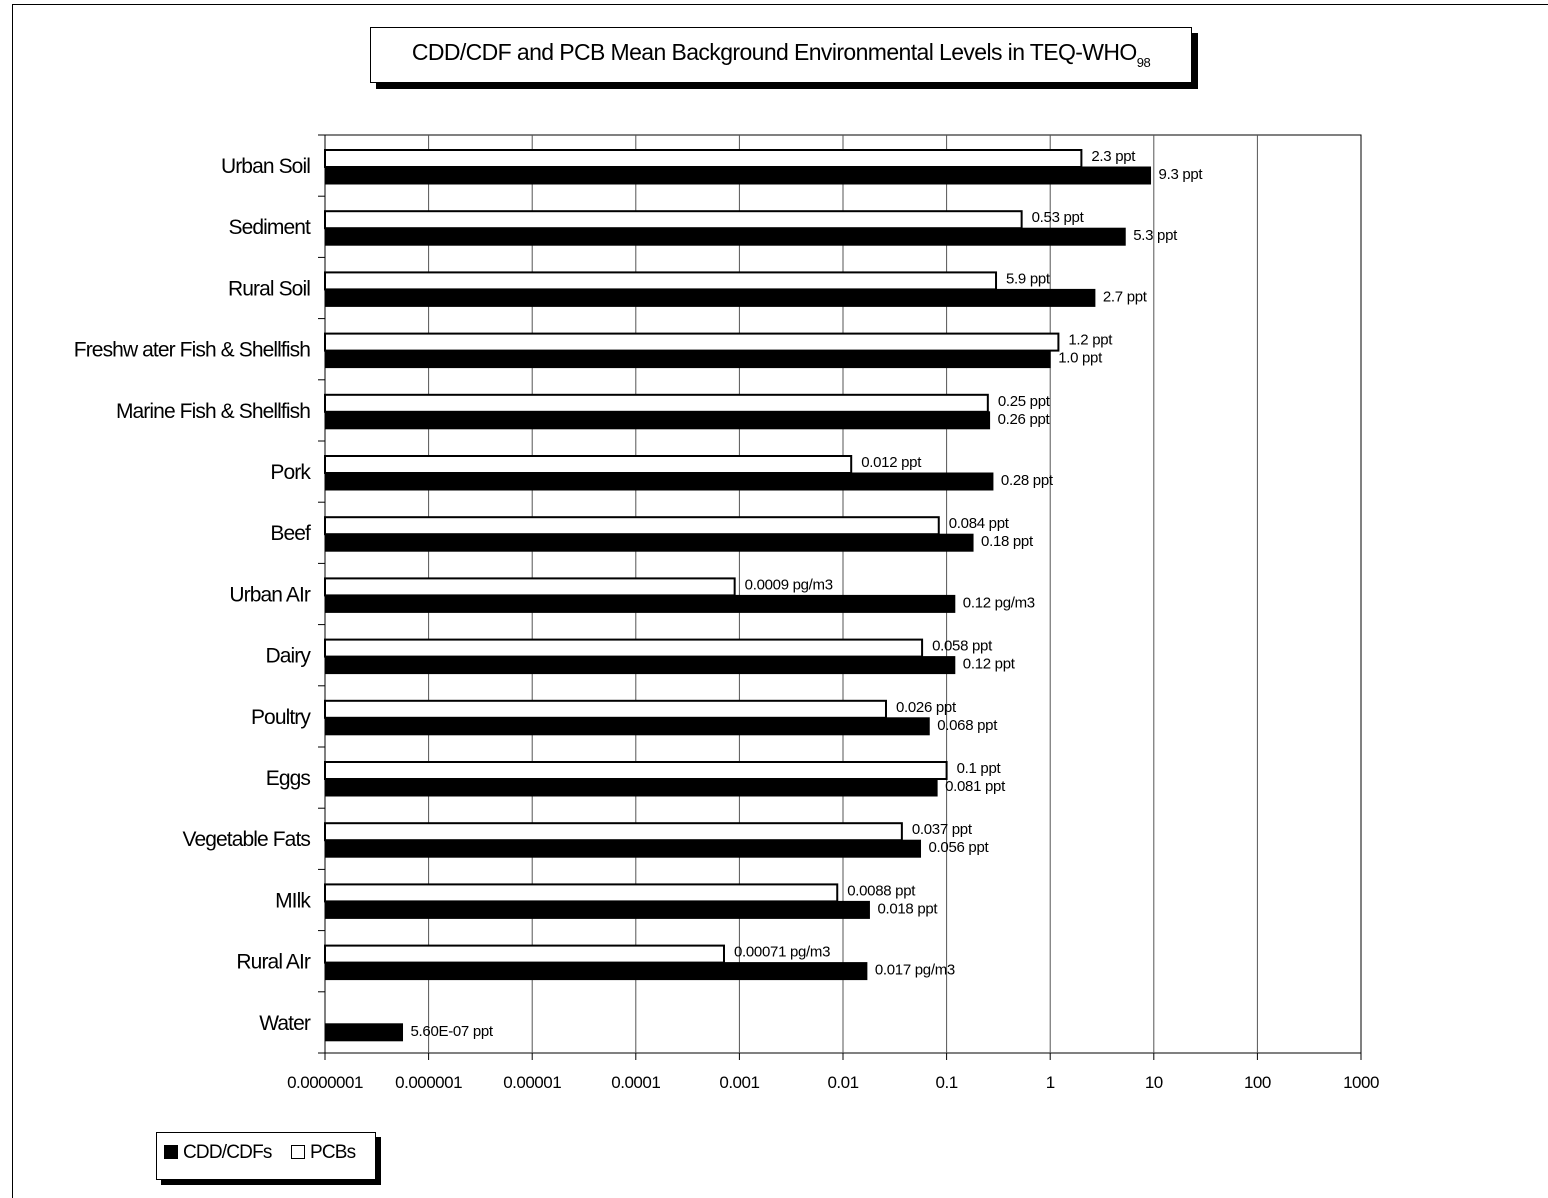  What do you see at coordinates (979, 768) in the screenshot?
I see `data-label-pcb: 0.1 ppt` at bounding box center [979, 768].